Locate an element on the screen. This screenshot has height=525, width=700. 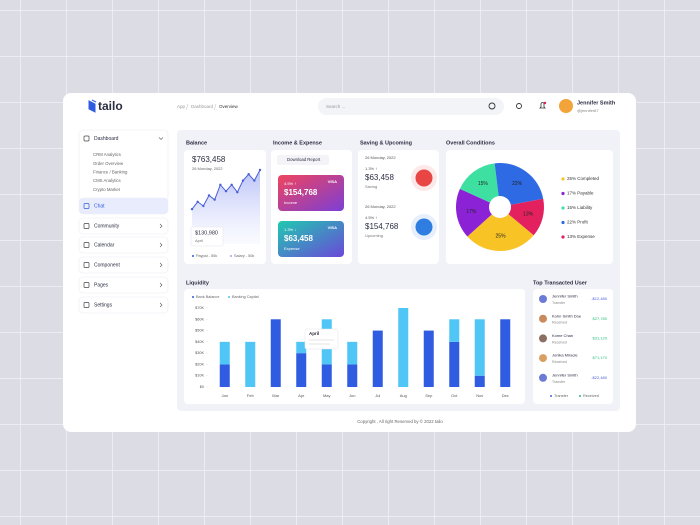
user-handle: @jennifer87 is located at coordinates (588, 110).